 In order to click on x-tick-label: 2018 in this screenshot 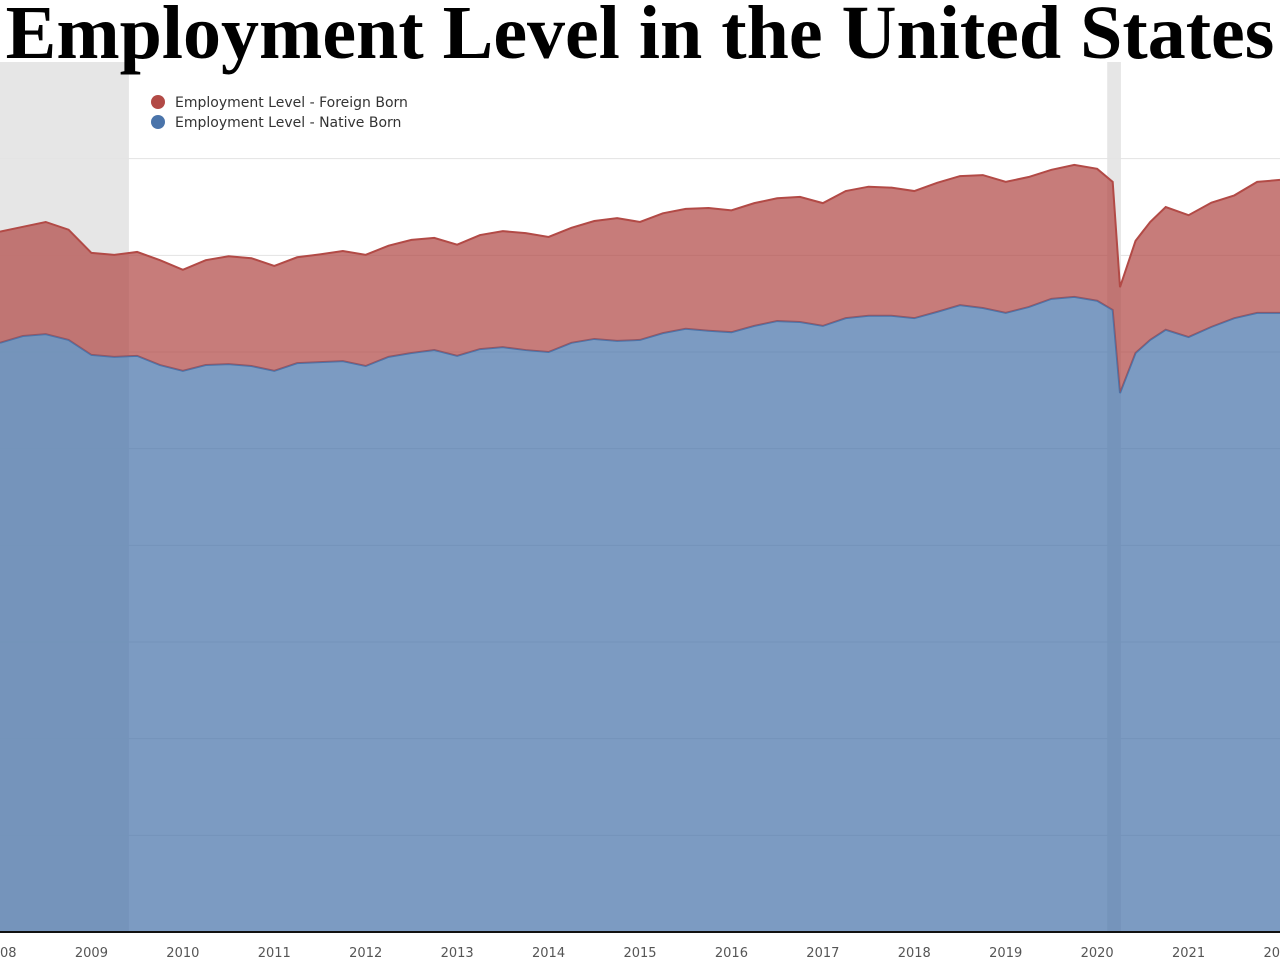, I will do `click(914, 953)`.